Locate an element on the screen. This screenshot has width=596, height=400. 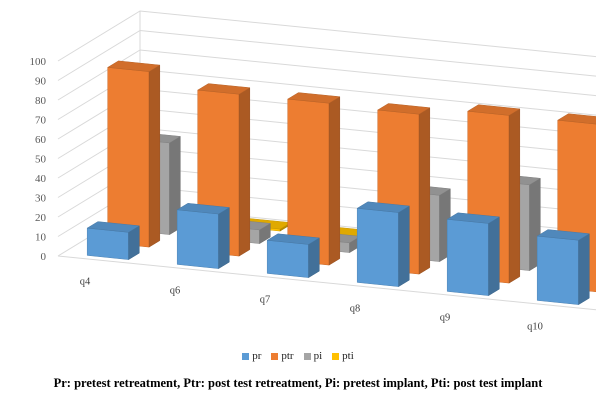
legend-item-pi: pi is located at coordinates (313, 356).